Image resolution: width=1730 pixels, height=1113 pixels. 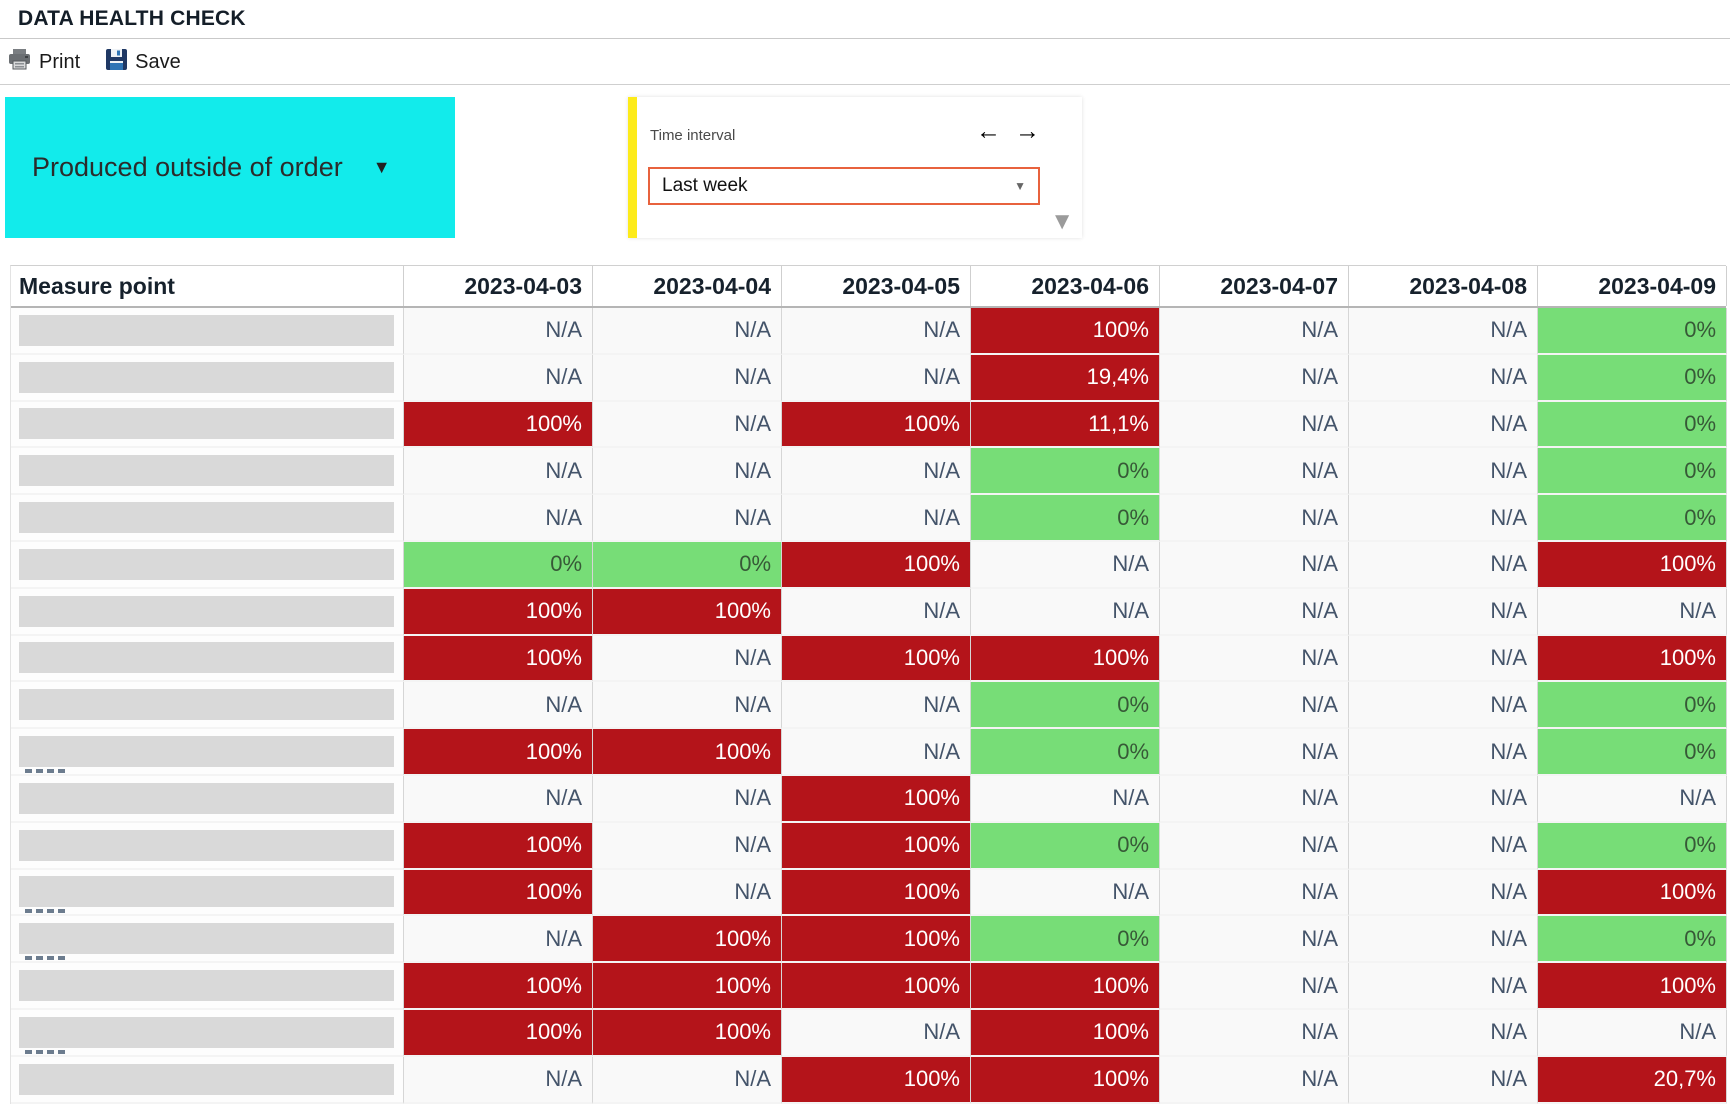 What do you see at coordinates (869, 378) in the screenshot?
I see `table-row: N/A N/A N/A 19,4% N/A N/A 0%` at bounding box center [869, 378].